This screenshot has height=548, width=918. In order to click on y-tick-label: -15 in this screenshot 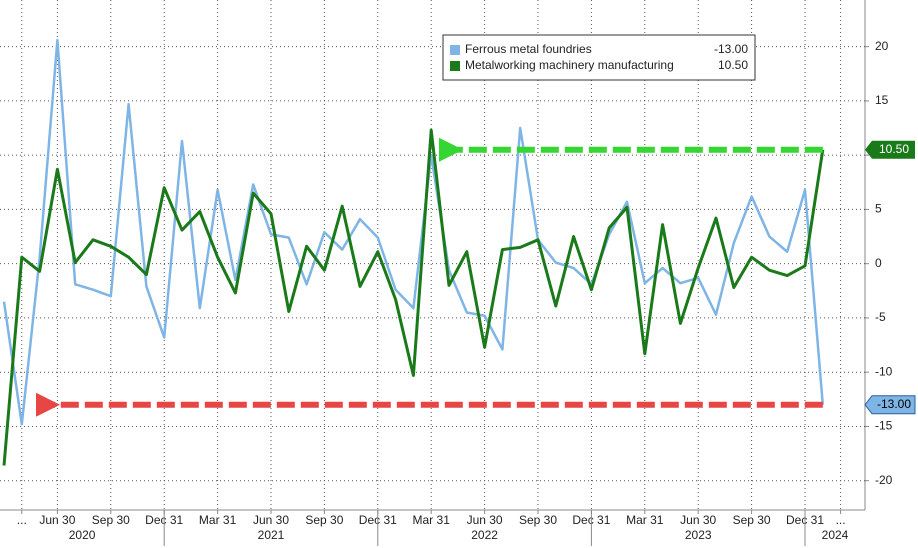, I will do `click(884, 426)`.